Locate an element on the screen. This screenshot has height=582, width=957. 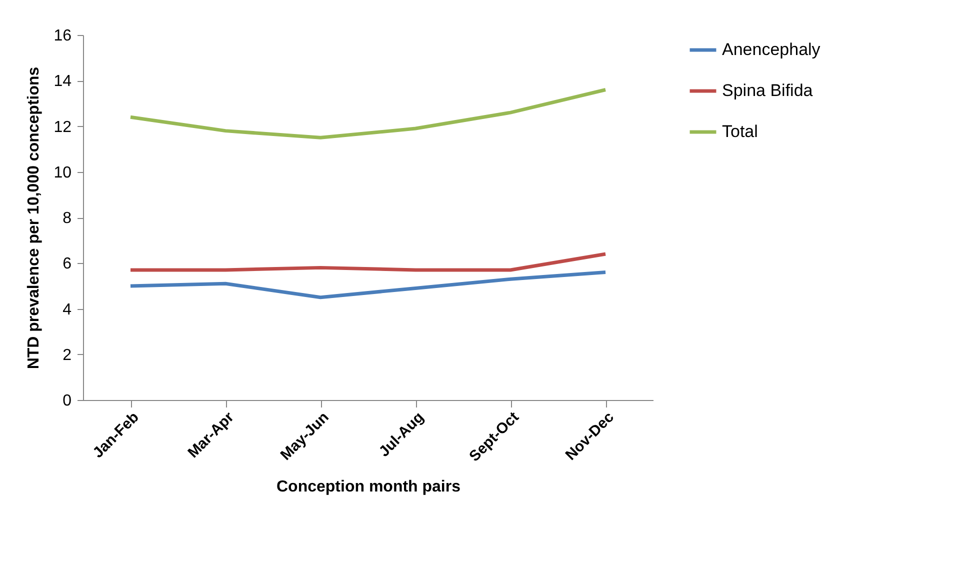
legend-label: Total is located at coordinates (740, 131).